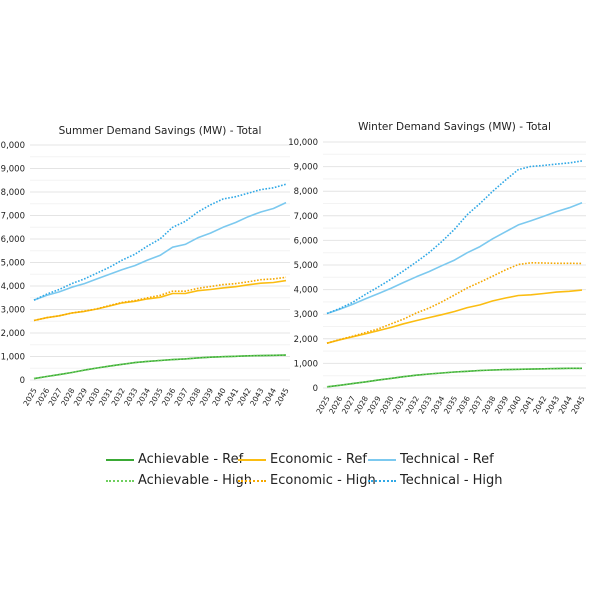  I want to click on legend-item-achievable-high: Achievable - High, so click(179, 480).